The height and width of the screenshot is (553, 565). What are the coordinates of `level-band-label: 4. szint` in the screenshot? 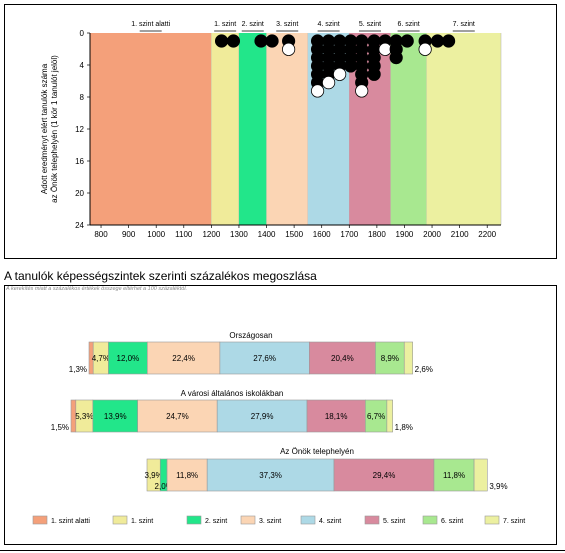 It's located at (329, 24).